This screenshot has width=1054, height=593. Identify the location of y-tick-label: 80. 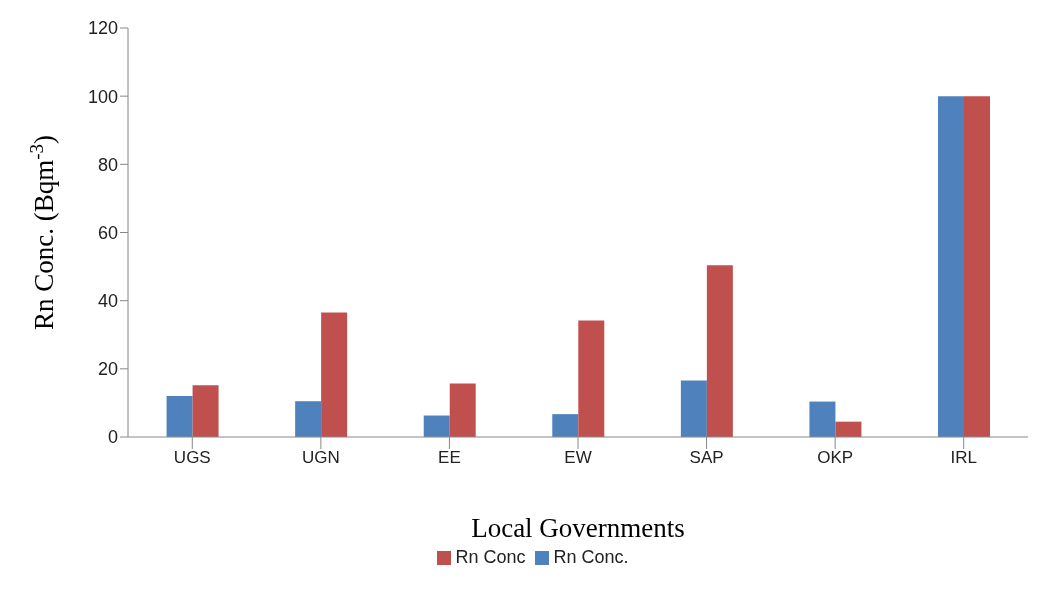
(107, 164).